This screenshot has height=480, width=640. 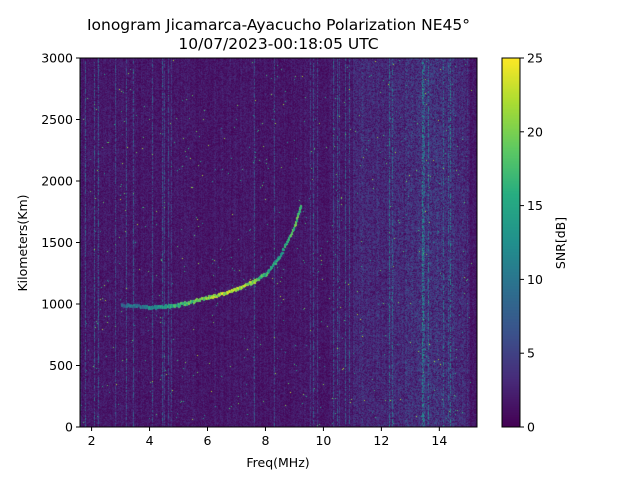 What do you see at coordinates (265, 440) in the screenshot?
I see `x-tick-label: 8` at bounding box center [265, 440].